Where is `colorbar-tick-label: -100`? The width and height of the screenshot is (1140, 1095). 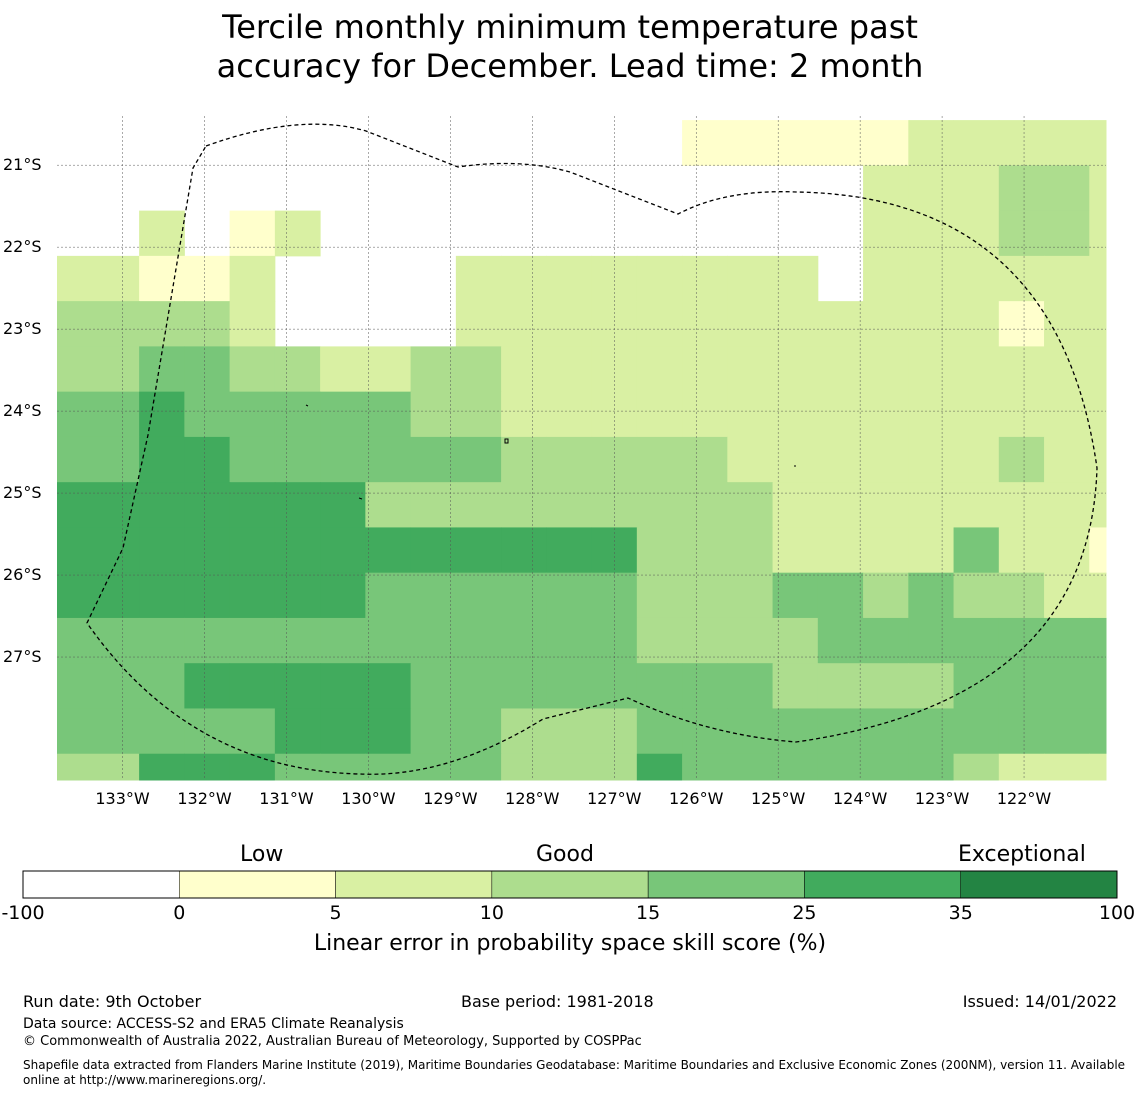 colorbar-tick-label: -100 is located at coordinates (23, 913).